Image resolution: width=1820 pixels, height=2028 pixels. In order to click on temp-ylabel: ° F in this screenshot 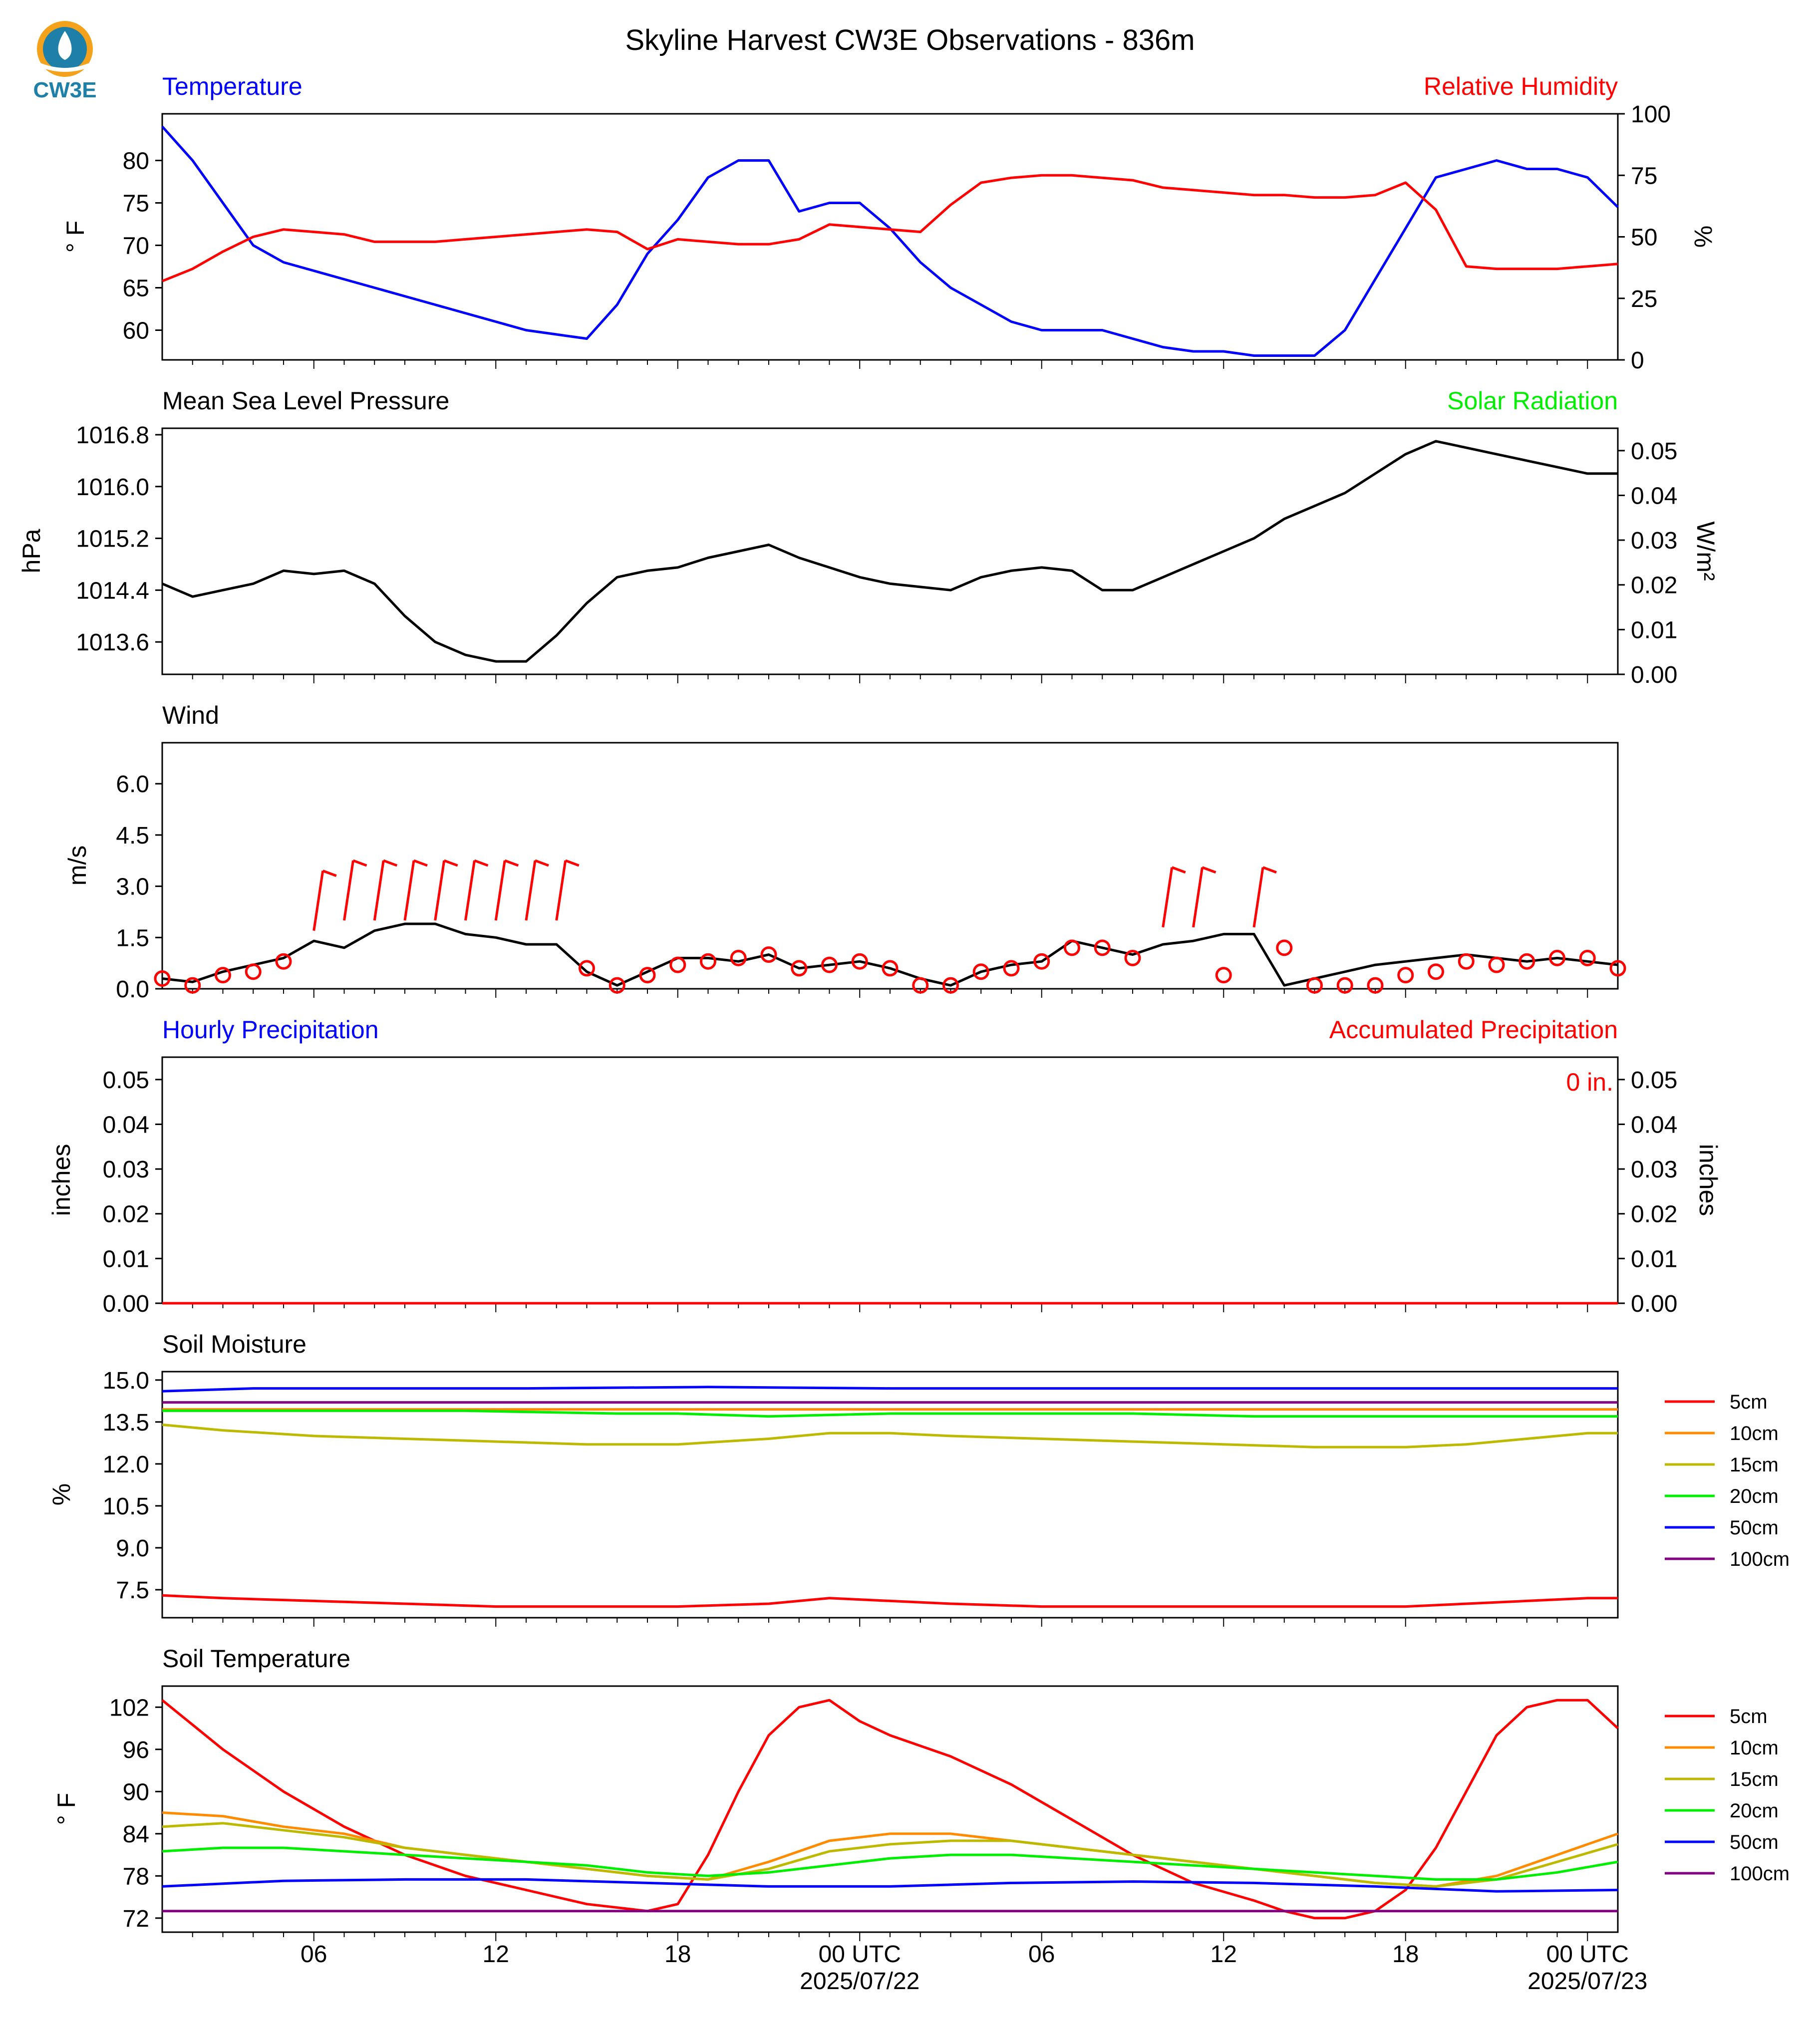, I will do `click(75, 237)`.